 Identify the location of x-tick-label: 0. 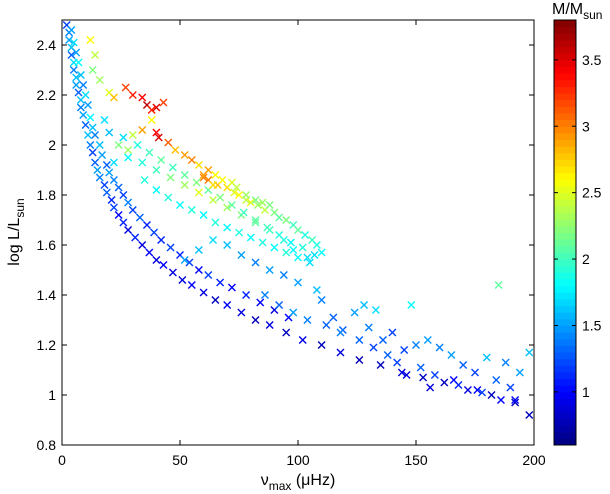
(62, 460).